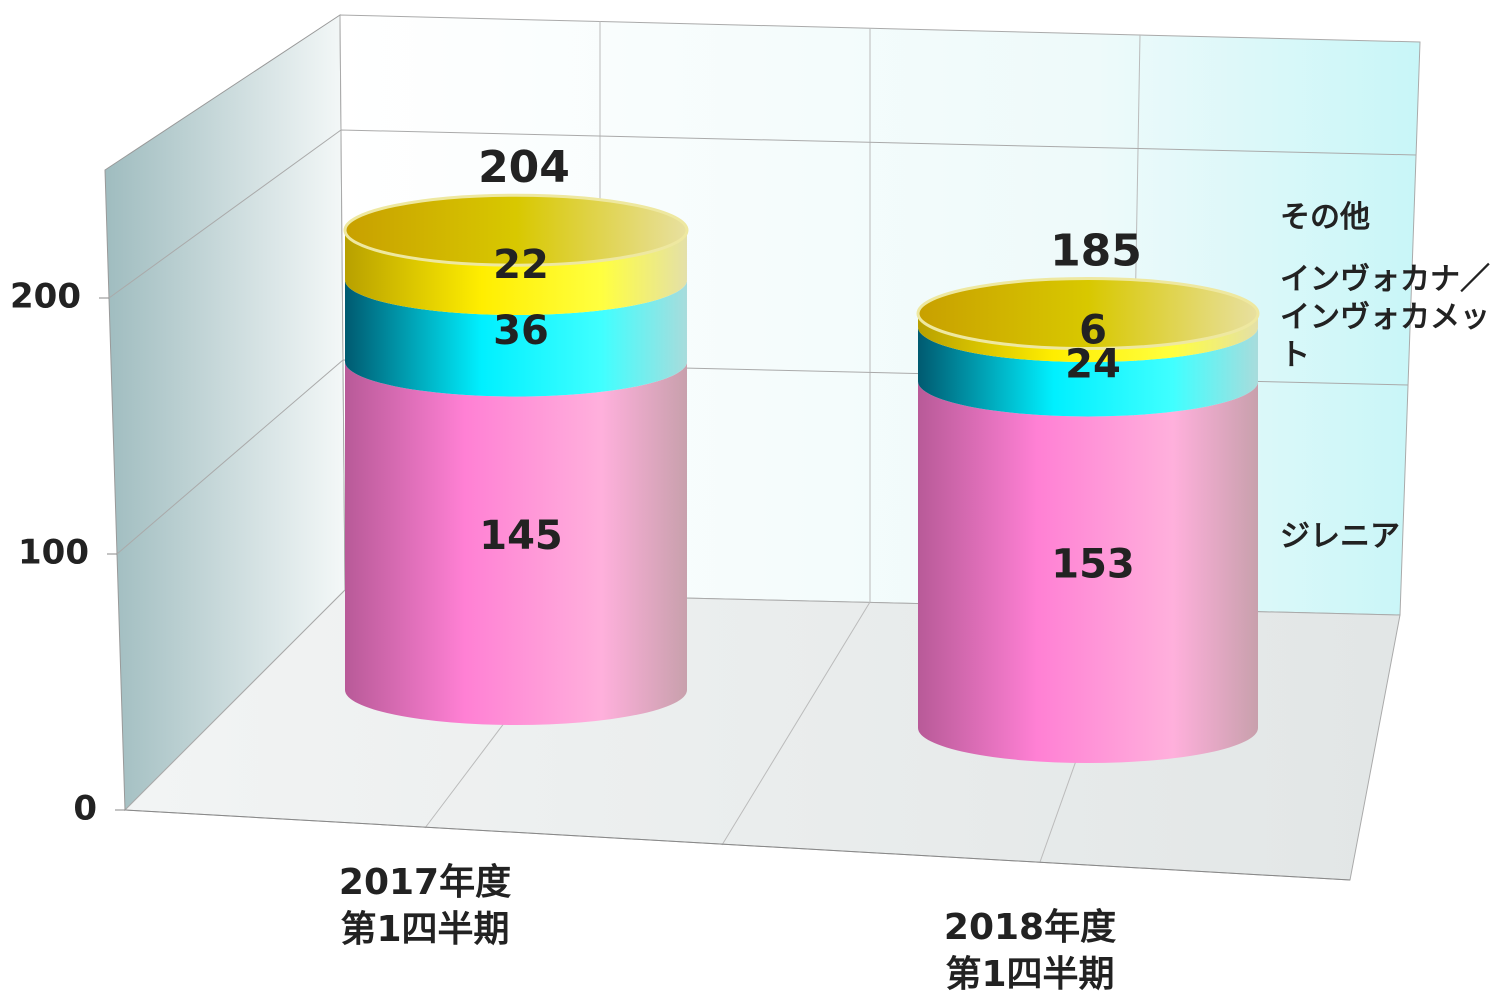  What do you see at coordinates (521, 331) in the screenshot?
I see `value-label: 36` at bounding box center [521, 331].